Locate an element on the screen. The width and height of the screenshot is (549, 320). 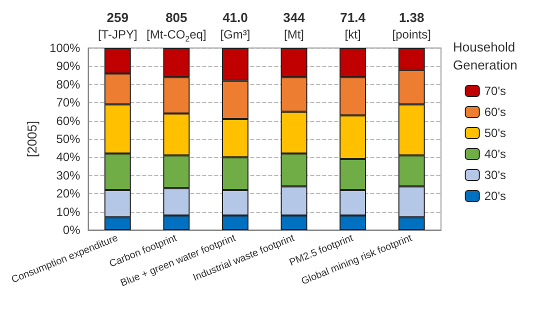
y-tick-label: 20% is located at coordinates (68, 193).